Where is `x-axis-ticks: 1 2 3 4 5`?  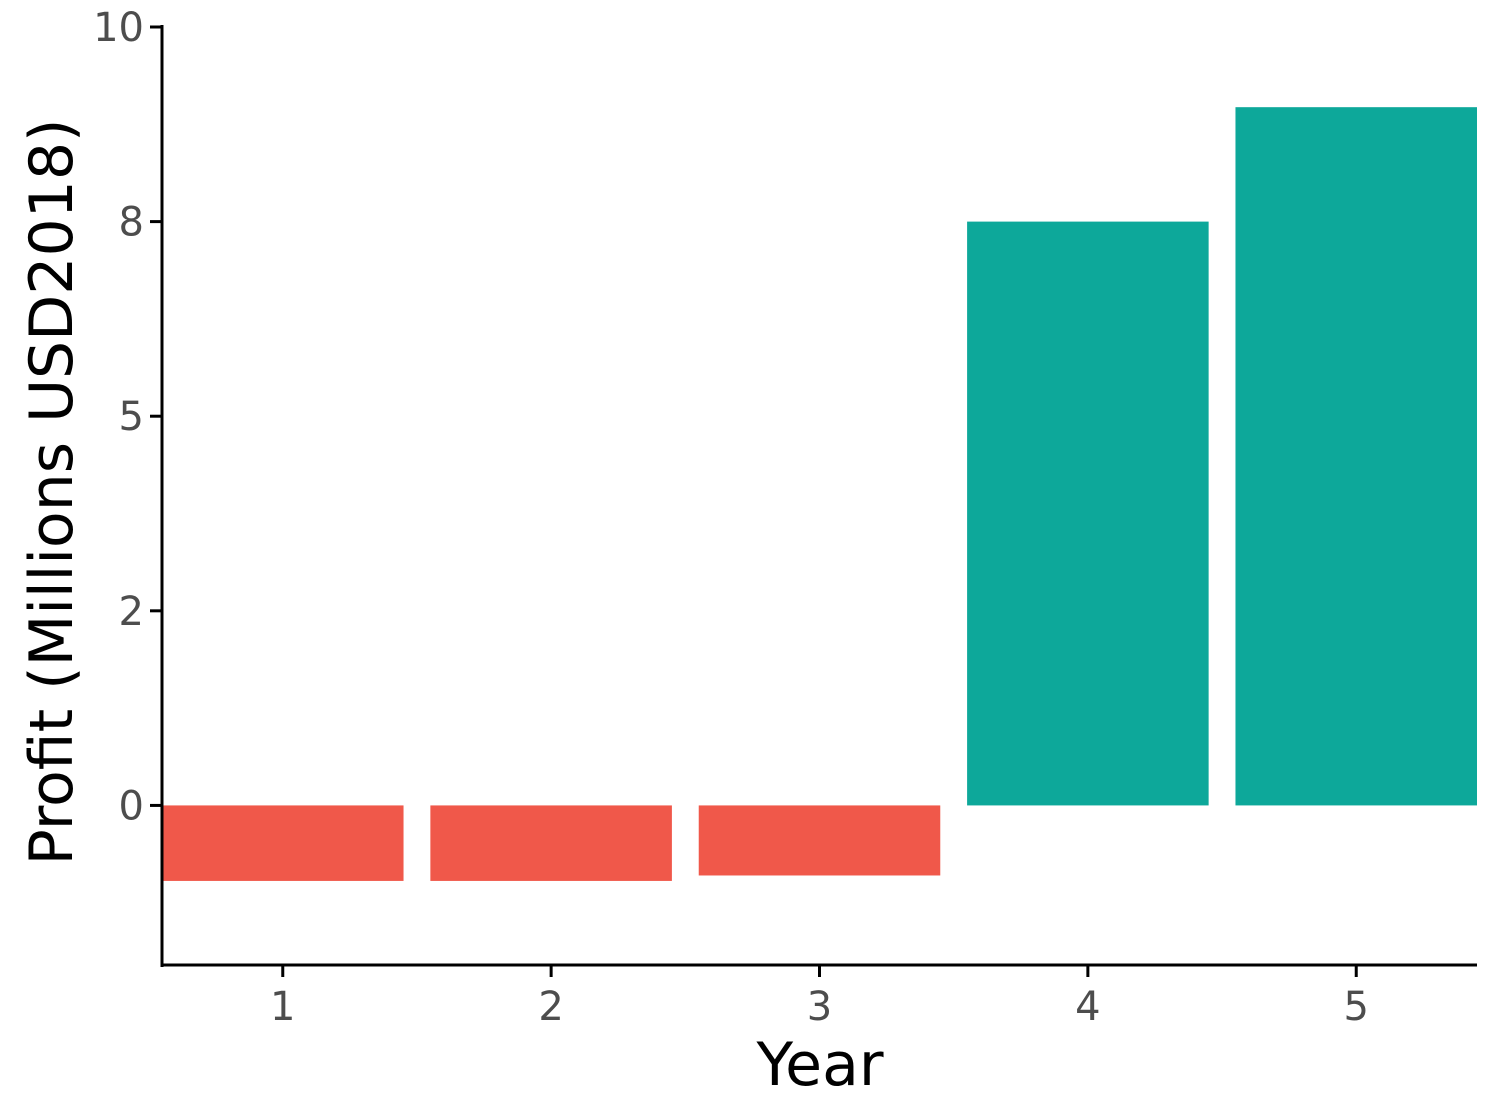 x-axis-ticks: 1 2 3 4 5 is located at coordinates (819, 997).